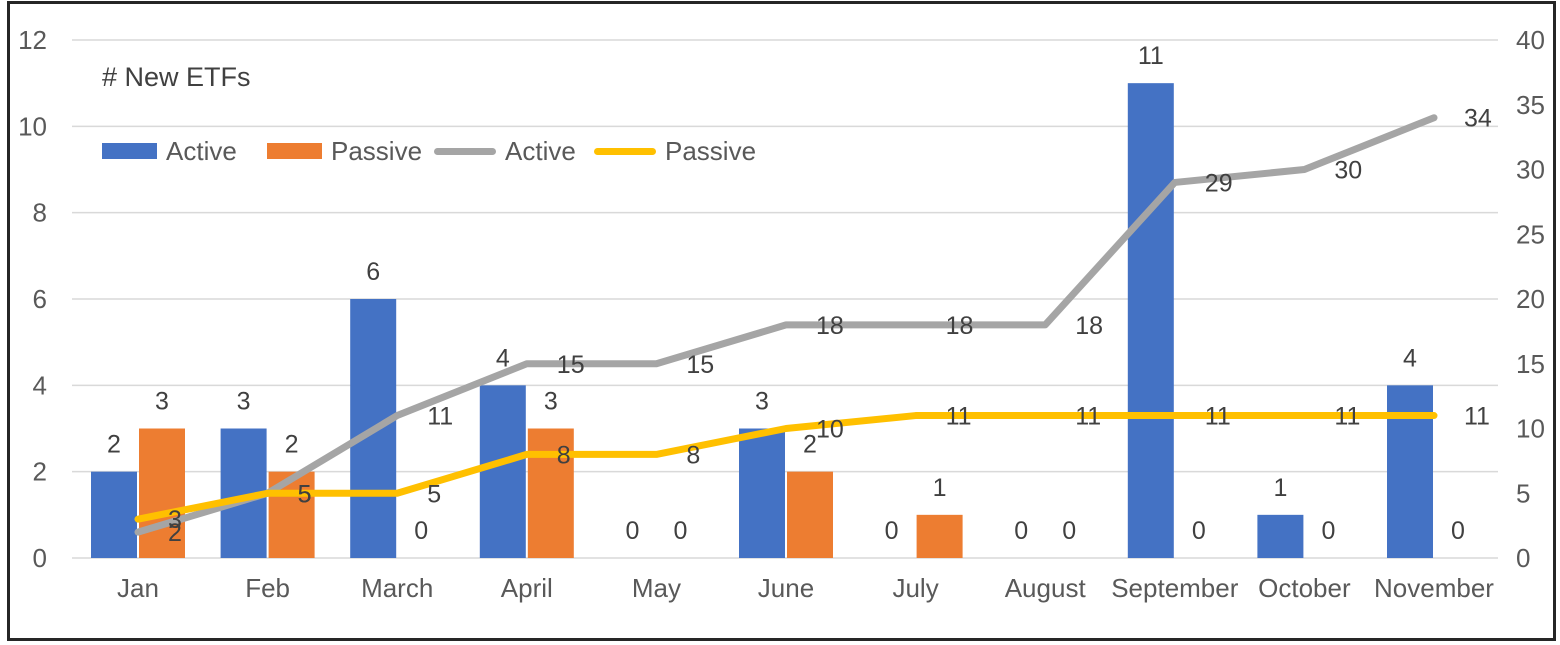 This screenshot has width=1560, height=645. I want to click on left-axis-tick-label: 0, so click(40, 558).